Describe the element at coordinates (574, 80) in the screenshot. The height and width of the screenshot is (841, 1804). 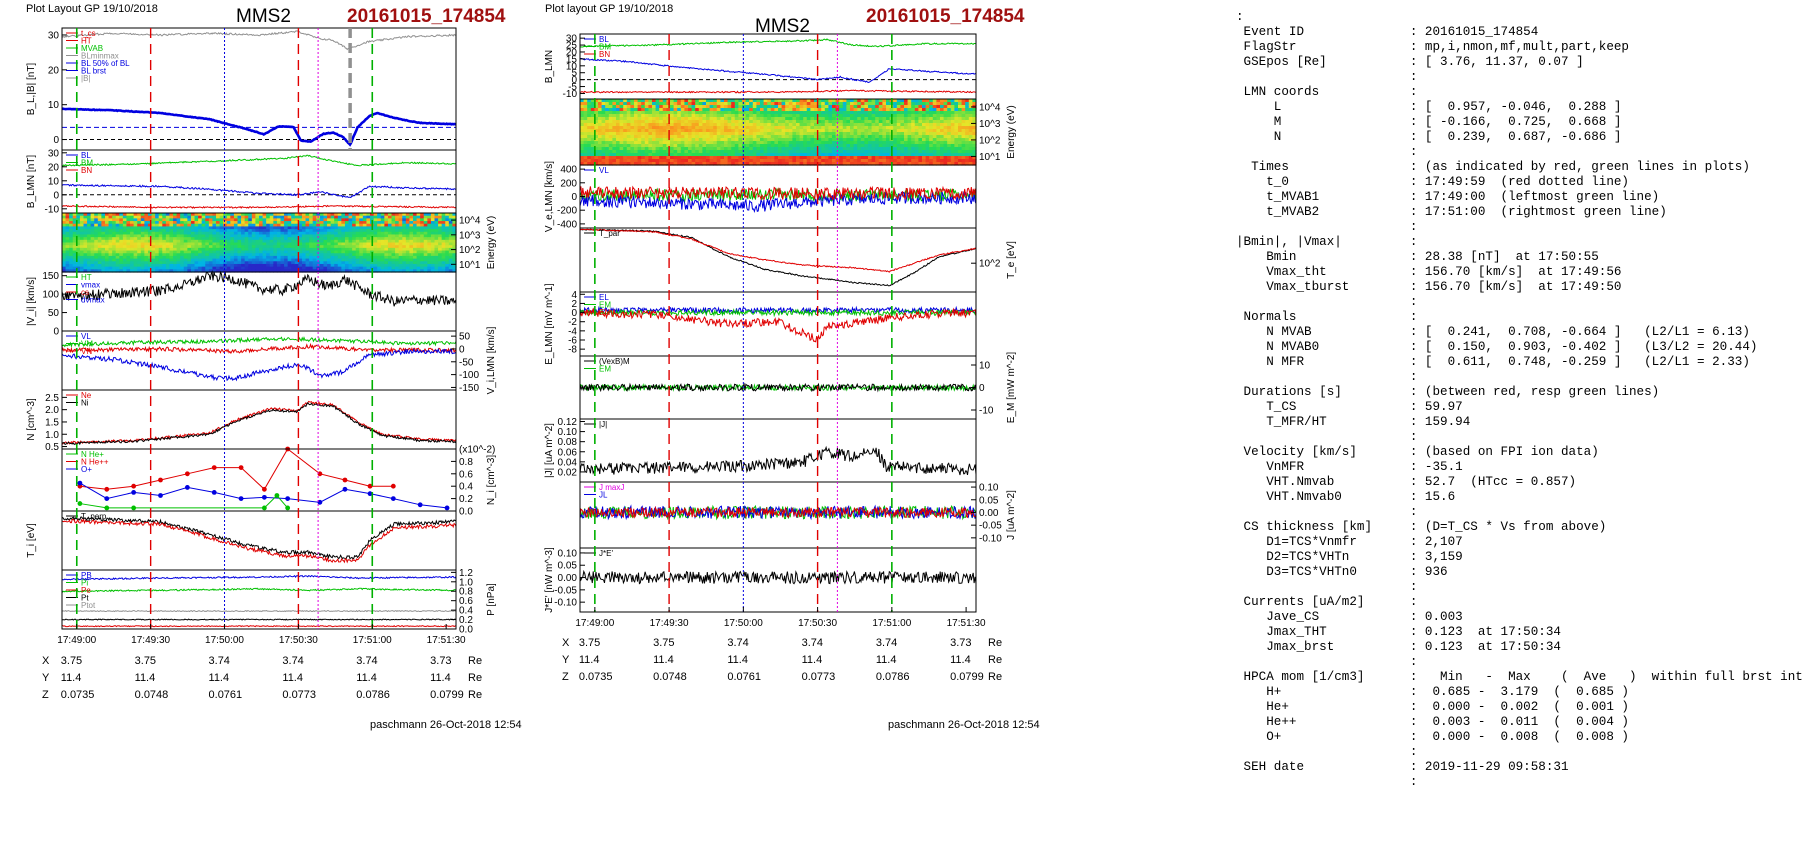
I see `y-tick-label: 0` at that location.